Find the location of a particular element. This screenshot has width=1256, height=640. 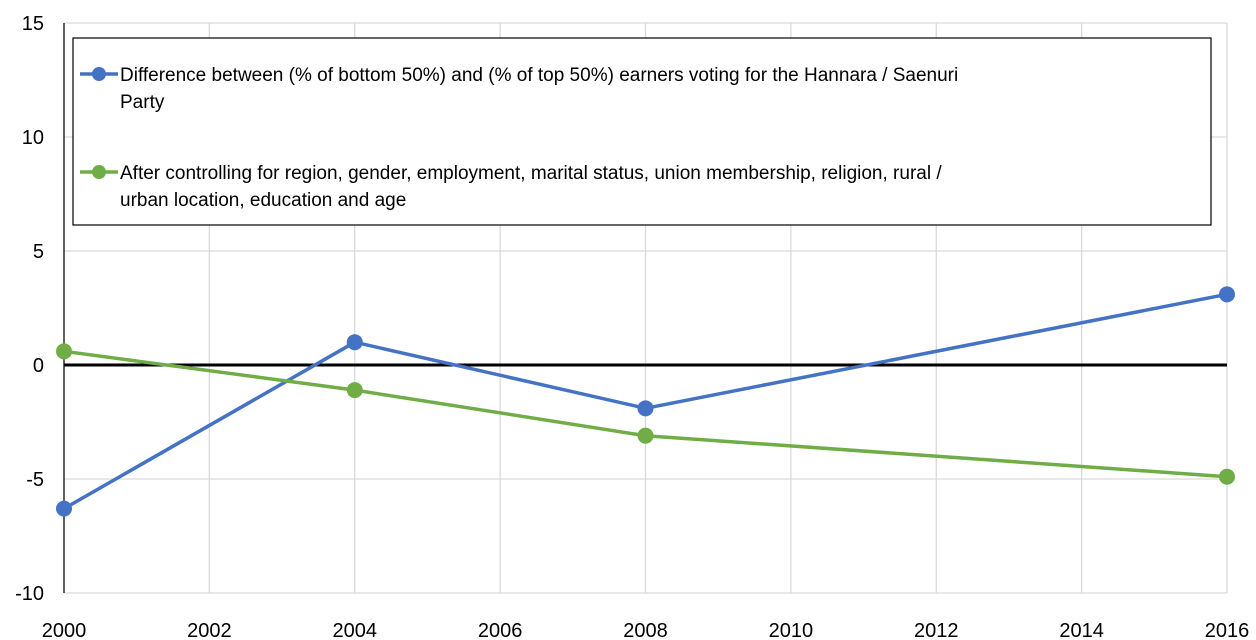

x-tick-label: 2008 is located at coordinates (645, 630).